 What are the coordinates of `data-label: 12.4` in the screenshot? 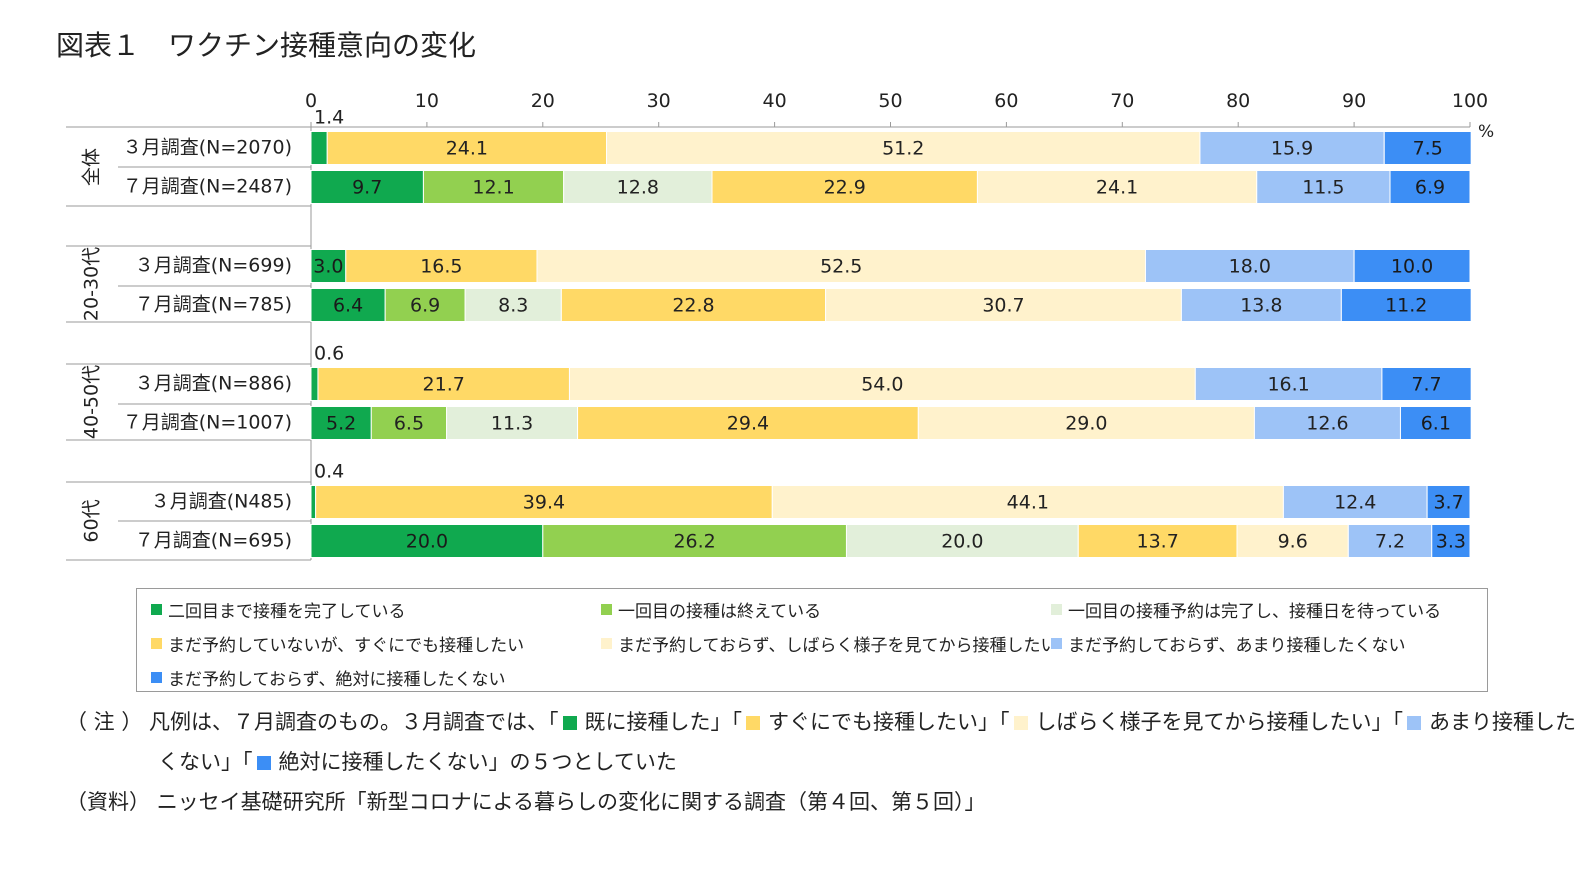 It's located at (1355, 503).